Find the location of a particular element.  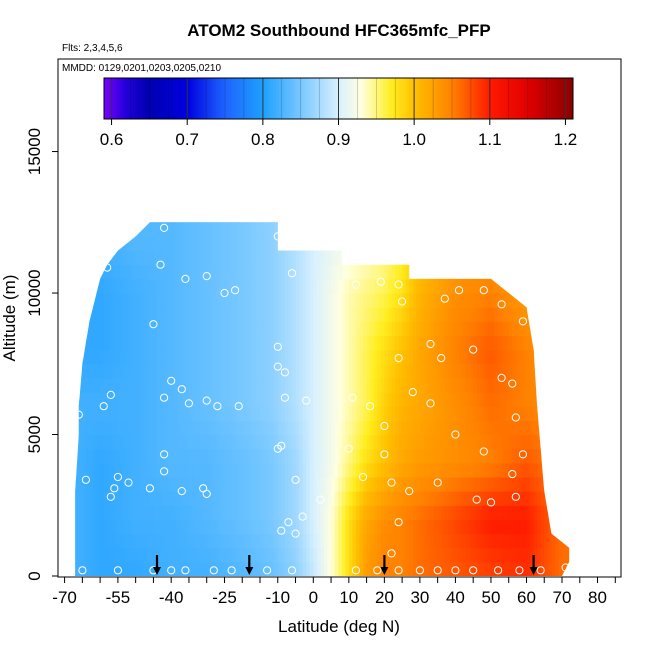

colorbar: 0.6 0.7 0.8 0.9 1.0 1.1 1.2 is located at coordinates (338, 113).